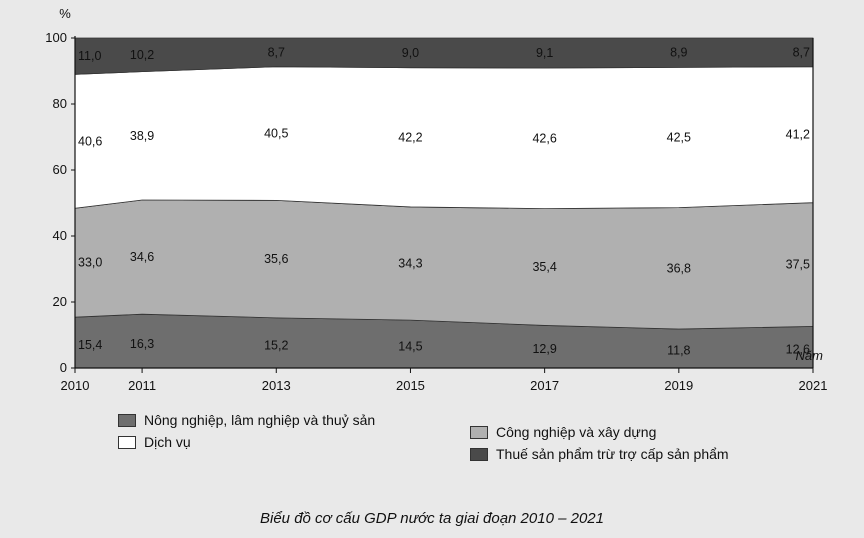 Image resolution: width=864 pixels, height=538 pixels. Describe the element at coordinates (798, 349) in the screenshot. I see `data-label-series-1: 12,6` at that location.